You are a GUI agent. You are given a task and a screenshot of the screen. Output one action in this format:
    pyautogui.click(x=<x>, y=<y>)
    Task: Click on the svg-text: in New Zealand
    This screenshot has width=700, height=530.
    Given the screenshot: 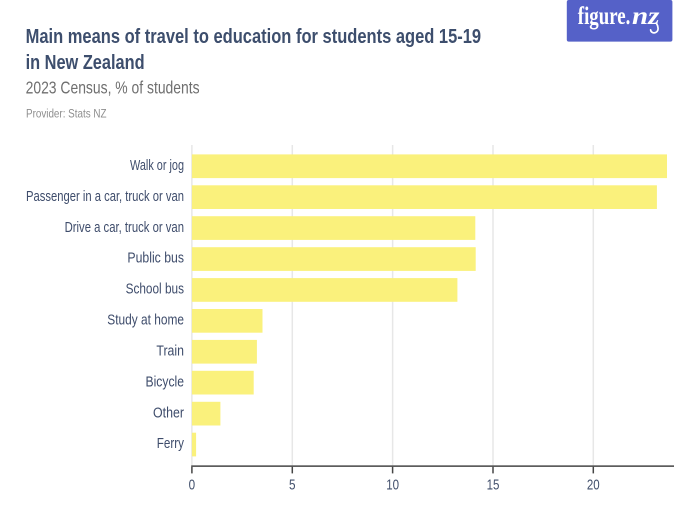 What is the action you would take?
    pyautogui.click(x=85, y=63)
    